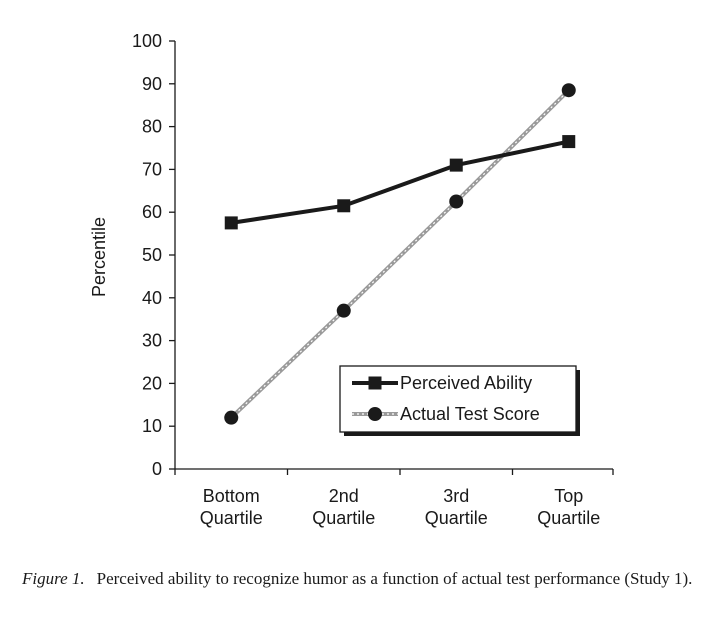  I want to click on legend-label: Actual Test Score, so click(470, 414).